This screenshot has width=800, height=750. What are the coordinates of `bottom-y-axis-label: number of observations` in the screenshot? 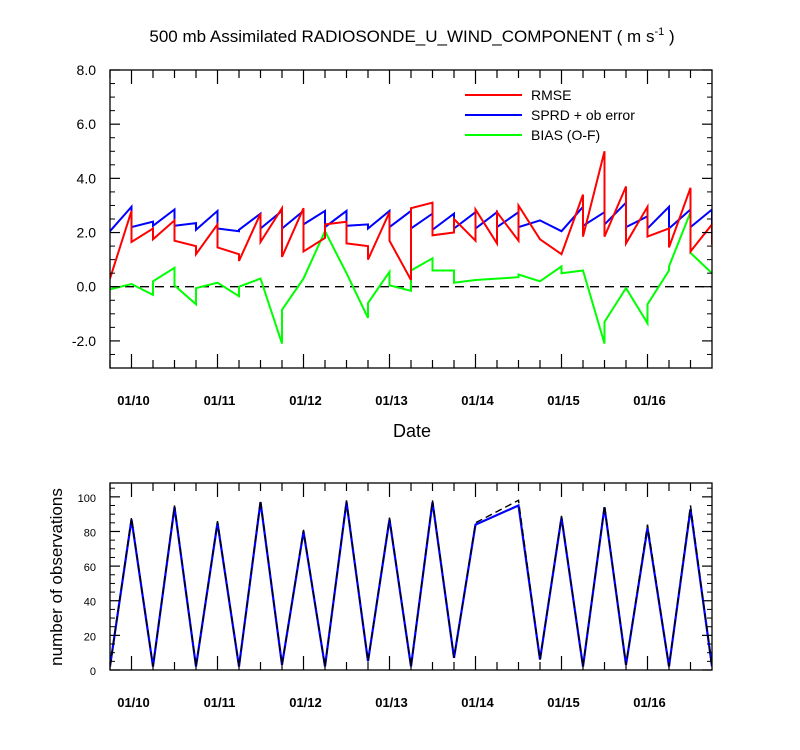 It's located at (56, 577).